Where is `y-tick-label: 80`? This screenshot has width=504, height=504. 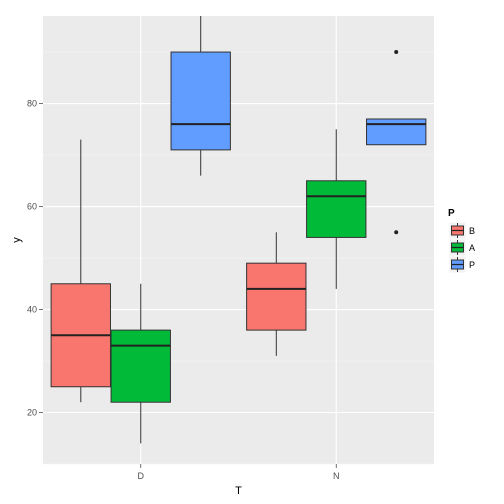 y-tick-label: 80 is located at coordinates (32, 104).